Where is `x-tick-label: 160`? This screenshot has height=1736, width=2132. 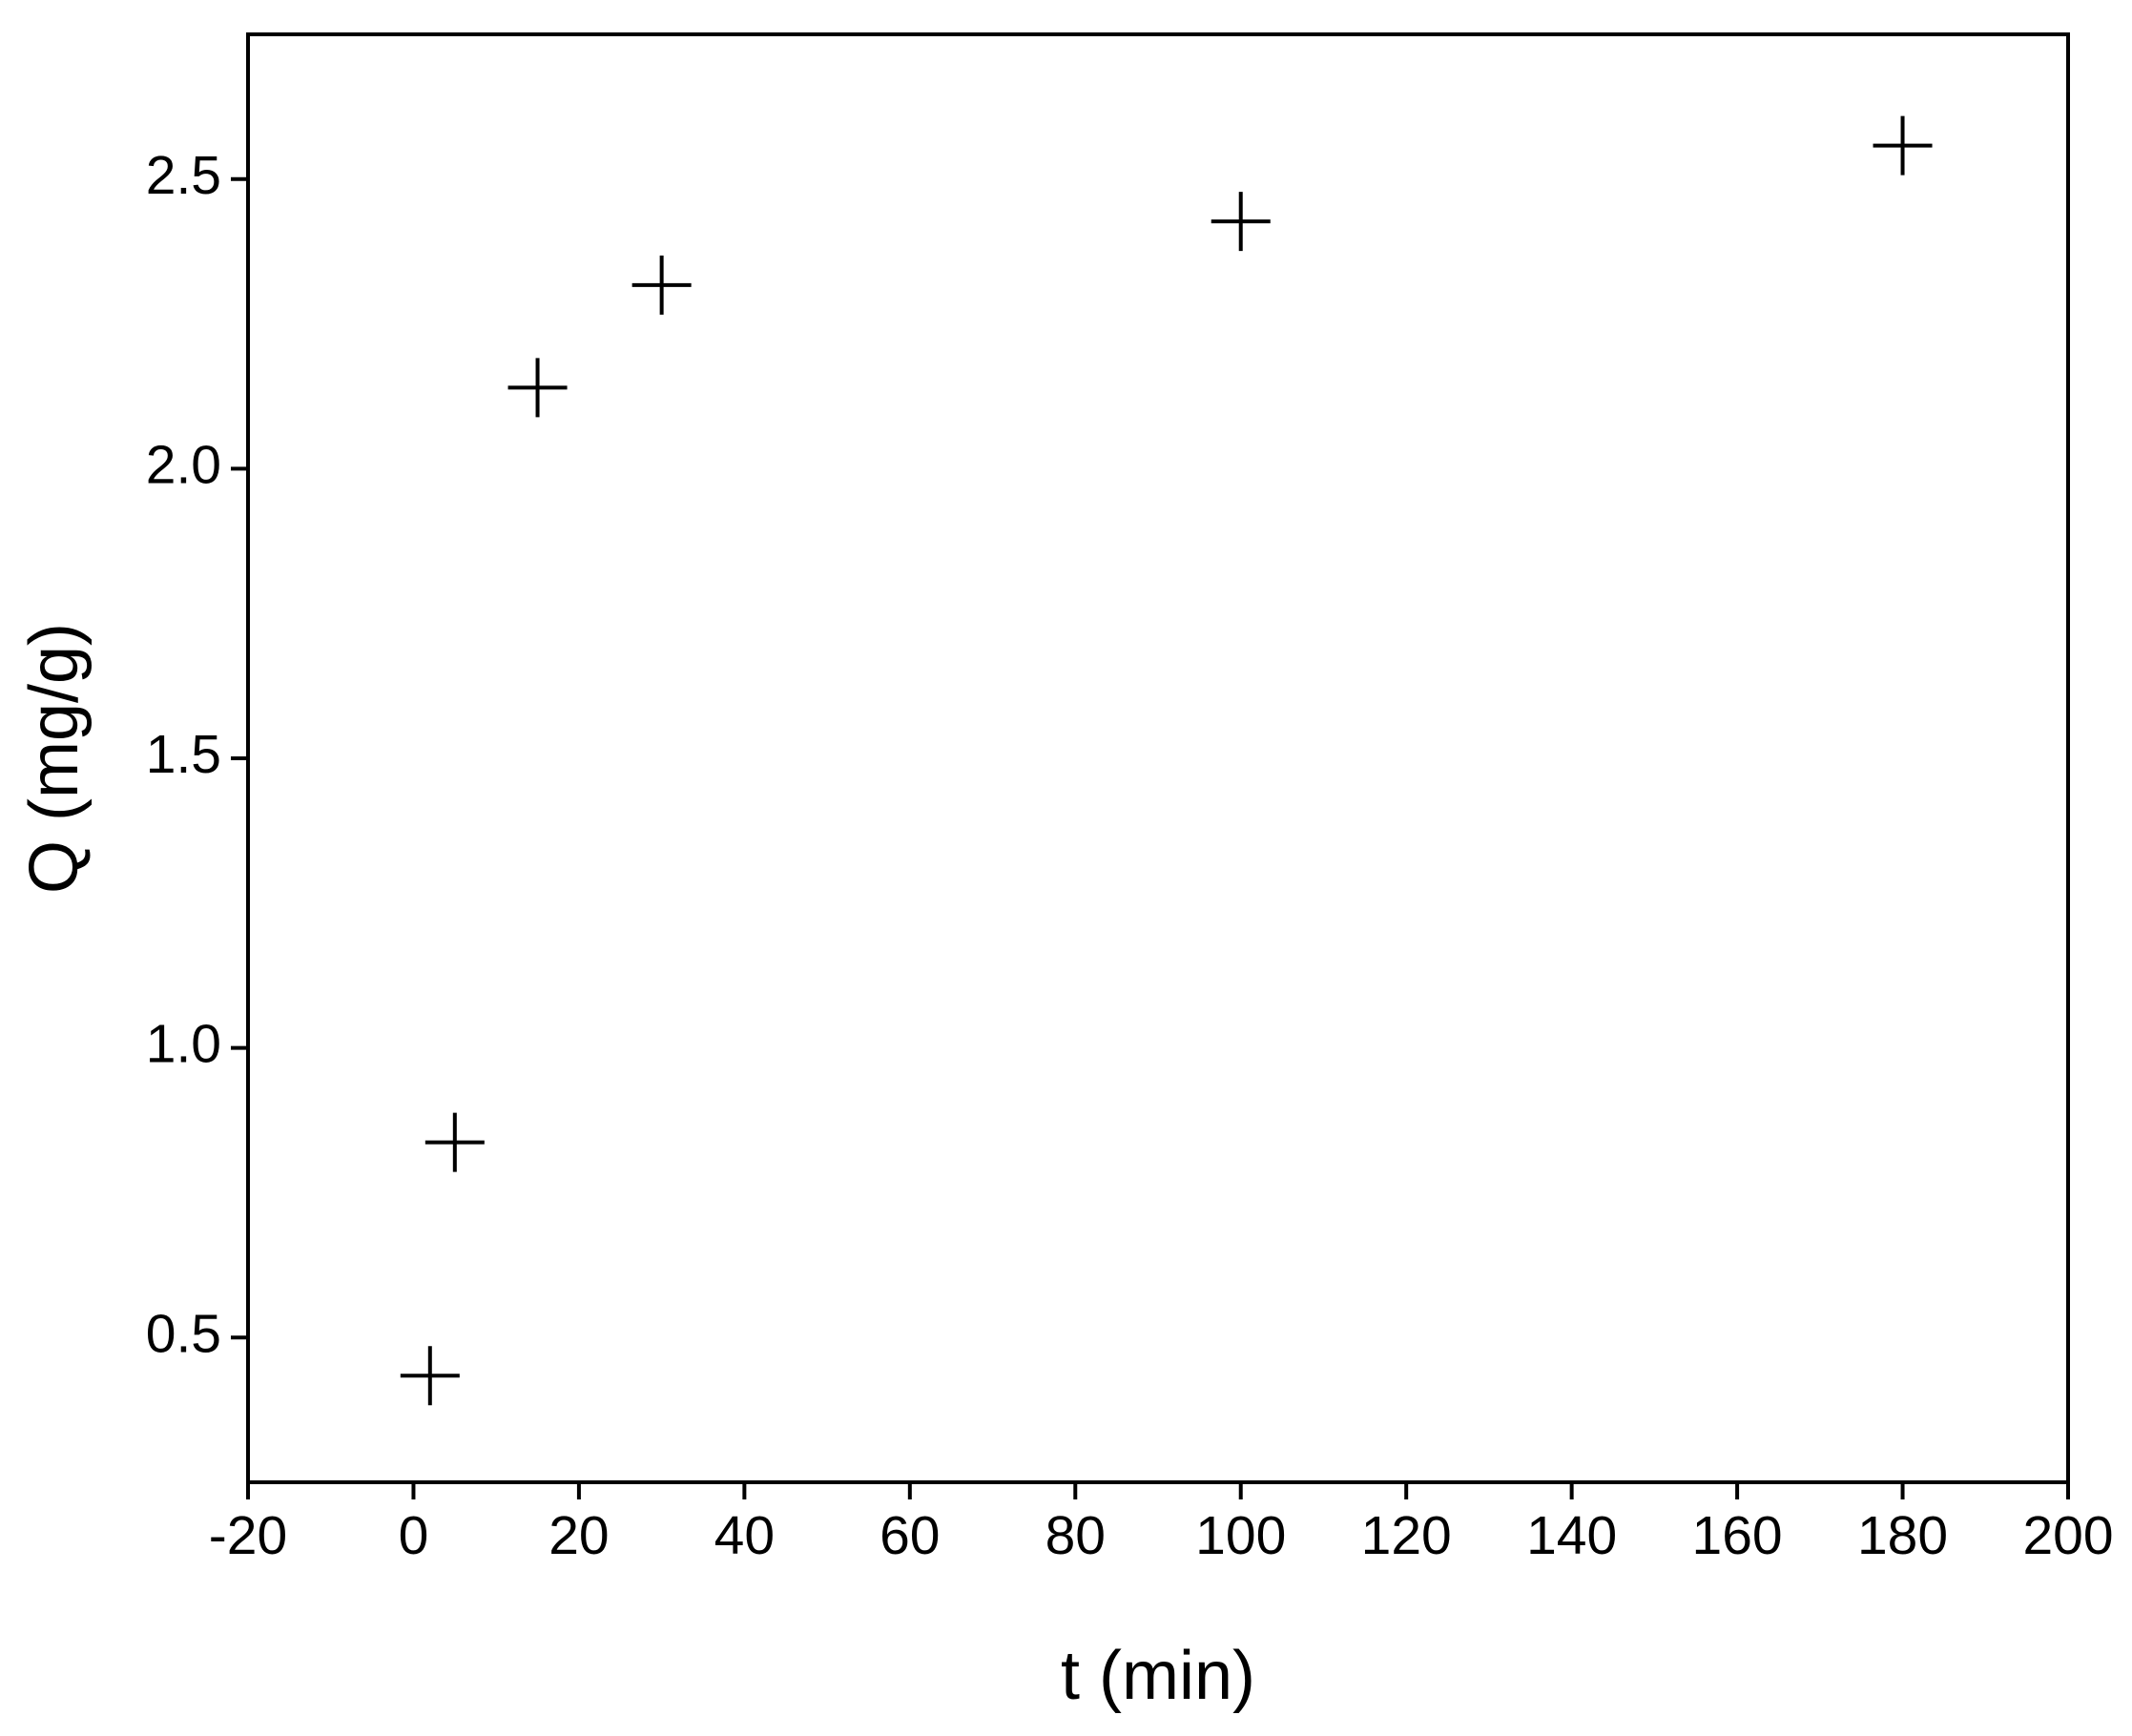
x-tick-label: 160 is located at coordinates (1737, 1535).